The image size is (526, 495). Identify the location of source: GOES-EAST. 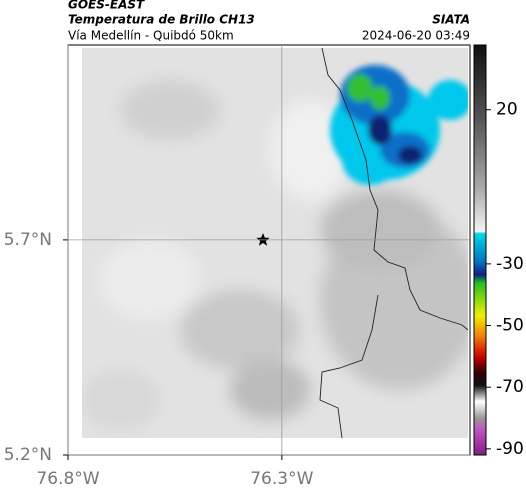
(106, 6).